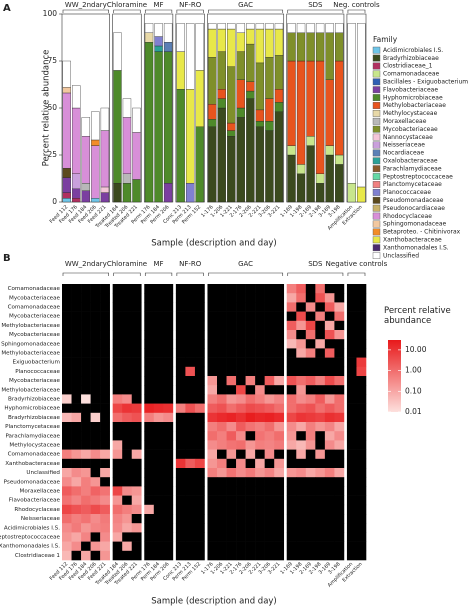 This screenshot has width=474, height=607. What do you see at coordinates (30, 354) in the screenshot?
I see `y-tick-label: Methylobacteriaceae` at bounding box center [30, 354].